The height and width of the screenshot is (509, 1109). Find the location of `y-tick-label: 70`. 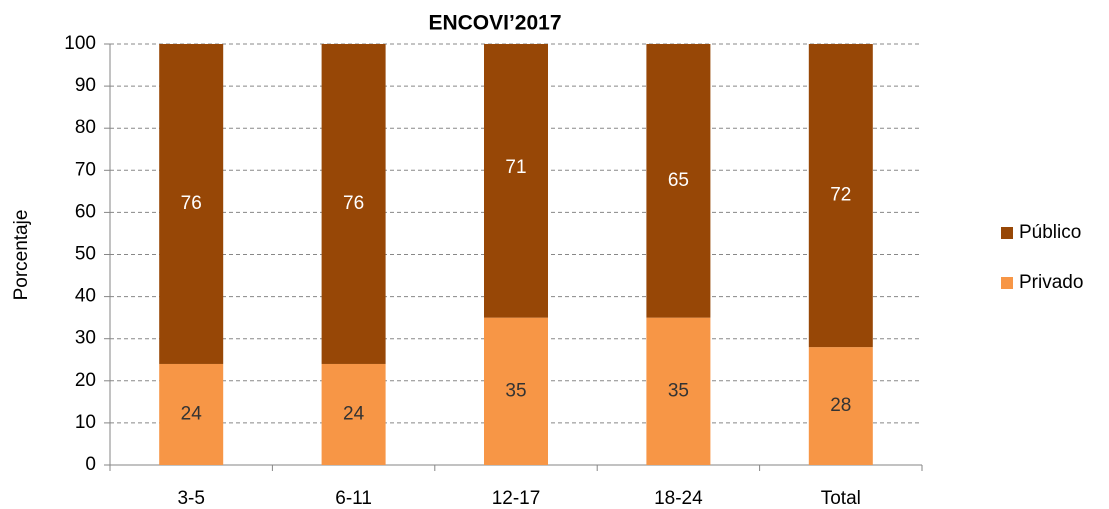

y-tick-label: 70 is located at coordinates (85, 169).